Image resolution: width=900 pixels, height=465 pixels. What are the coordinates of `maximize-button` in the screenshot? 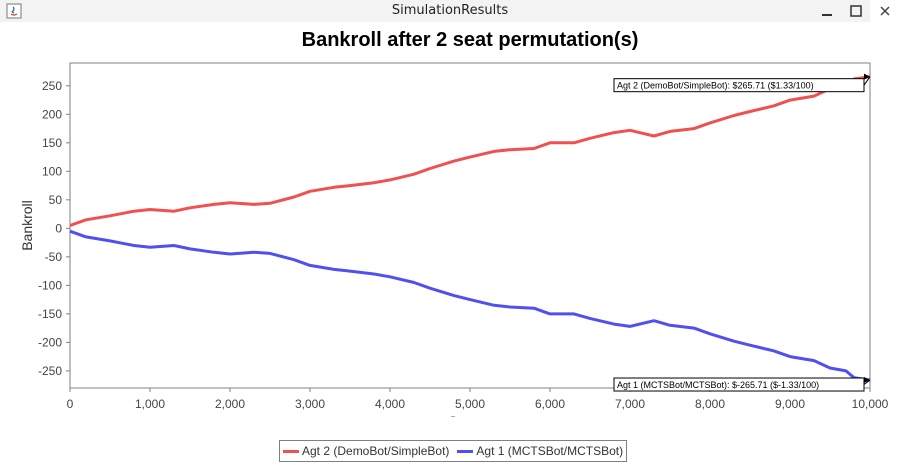 It's located at (856, 11).